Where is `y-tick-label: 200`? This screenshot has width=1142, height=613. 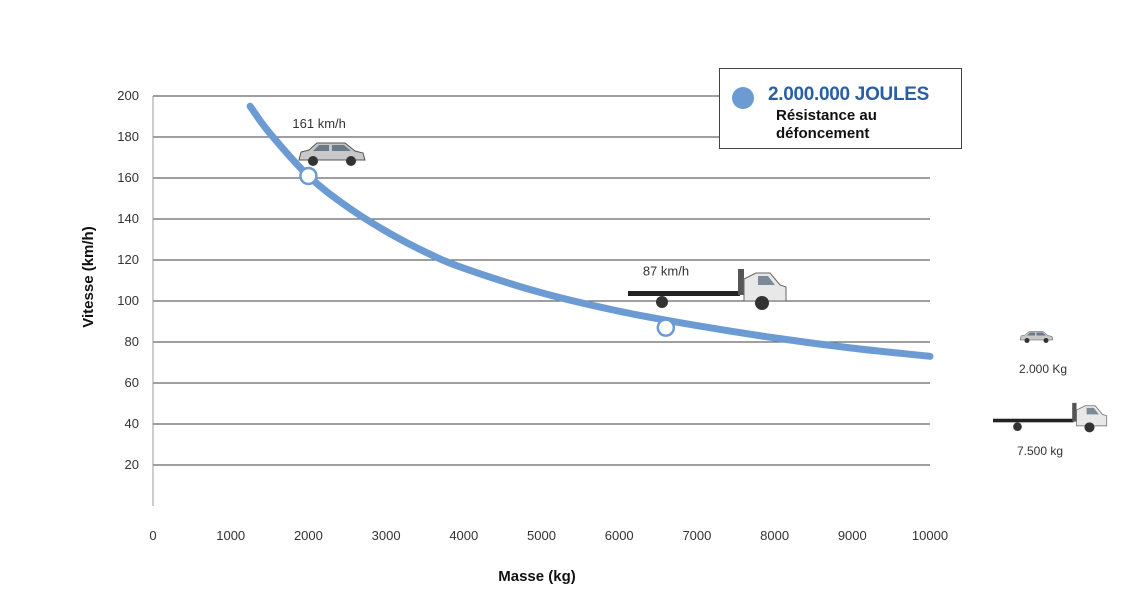
y-tick-label: 200 is located at coordinates (128, 95).